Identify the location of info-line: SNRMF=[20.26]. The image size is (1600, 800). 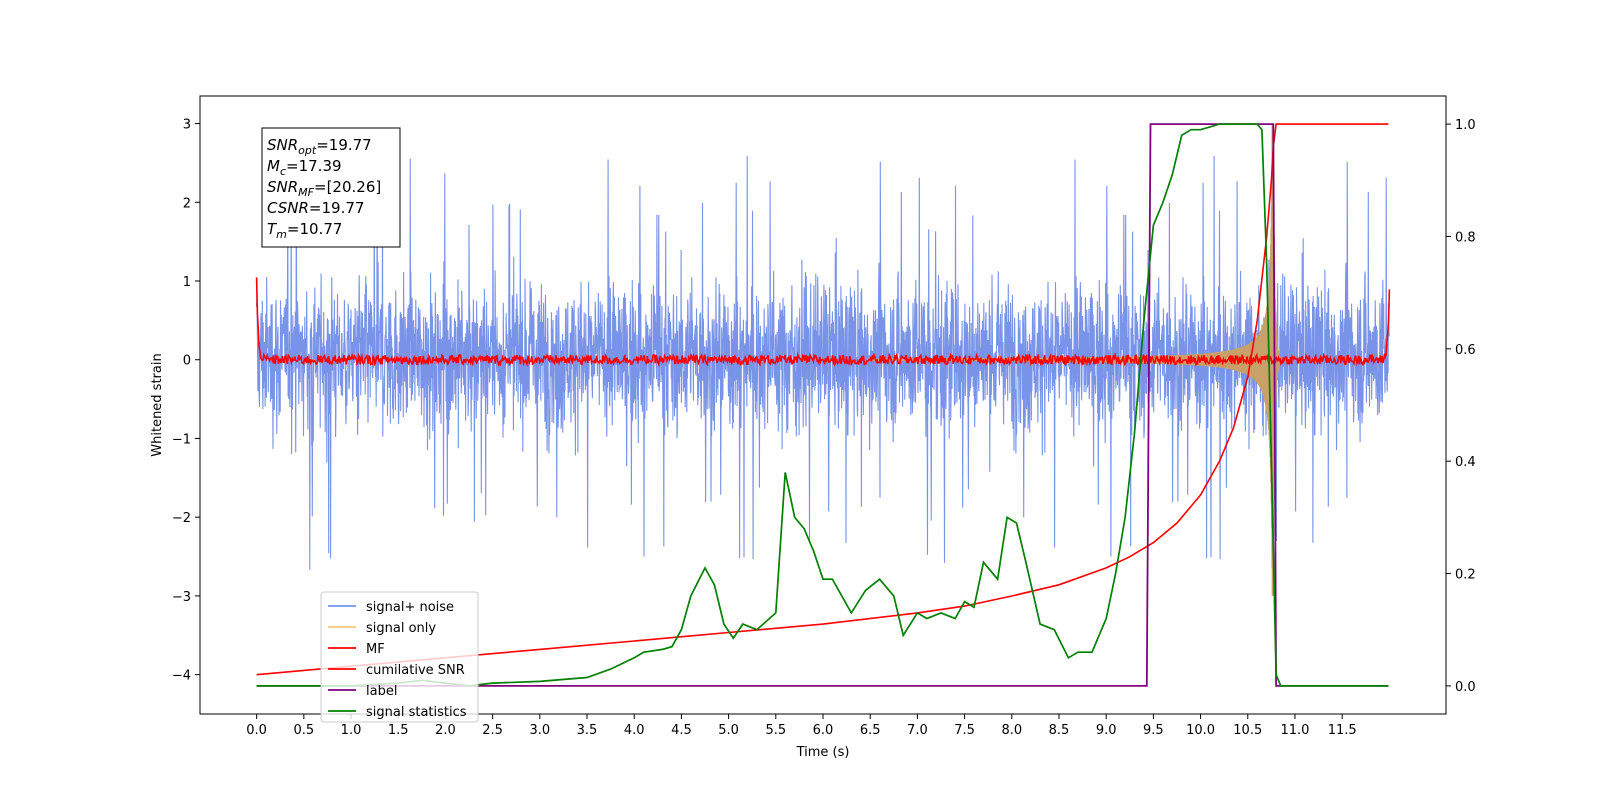
(324, 188).